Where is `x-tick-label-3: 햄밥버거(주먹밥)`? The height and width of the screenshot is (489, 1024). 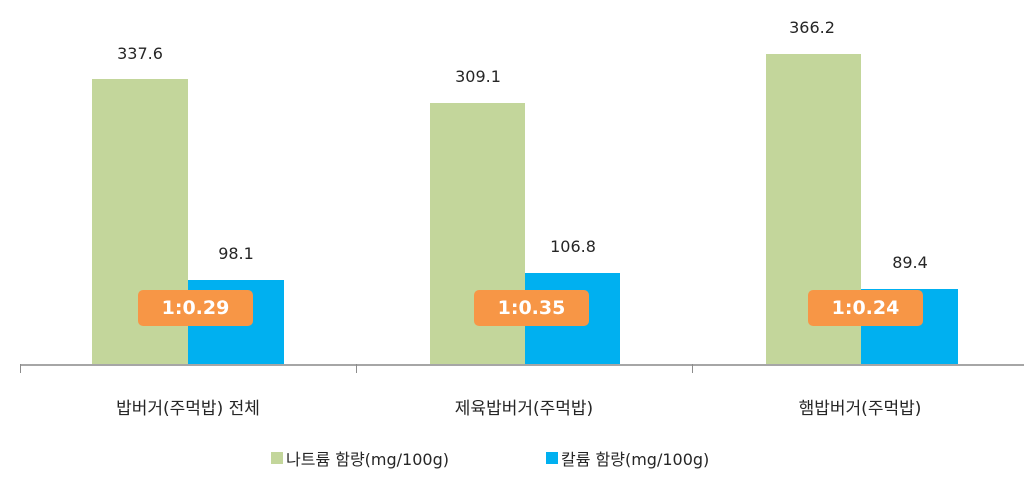
x-tick-label-3: 햄밥버거(주먹밥) is located at coordinates (860, 409).